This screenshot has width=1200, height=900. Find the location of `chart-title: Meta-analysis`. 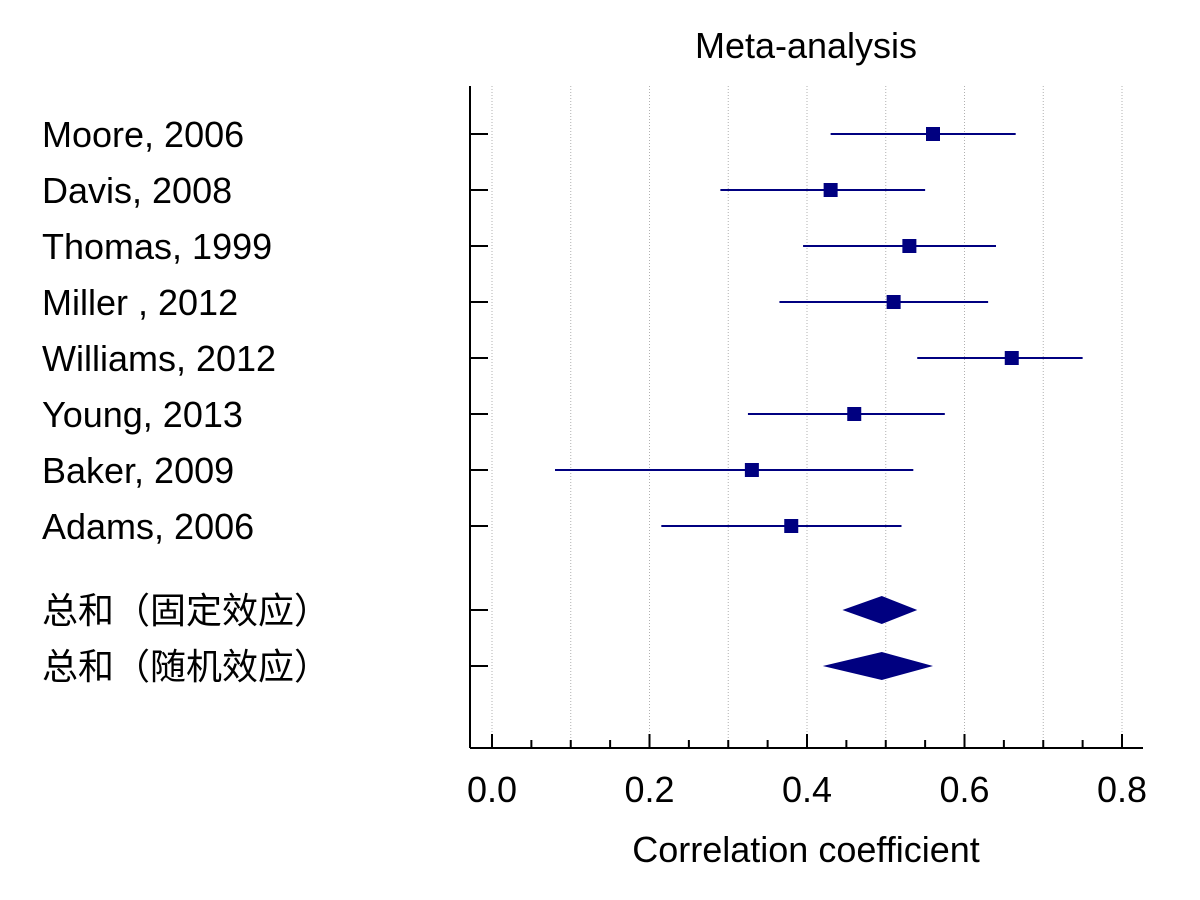

chart-title: Meta-analysis is located at coordinates (806, 45).